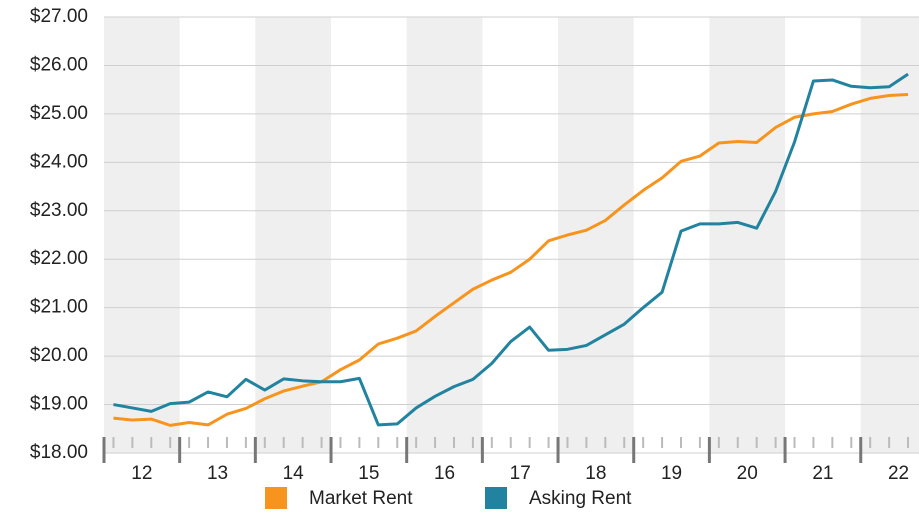 This screenshot has height=513, width=919. What do you see at coordinates (368, 473) in the screenshot?
I see `x-tick-label: 15` at bounding box center [368, 473].